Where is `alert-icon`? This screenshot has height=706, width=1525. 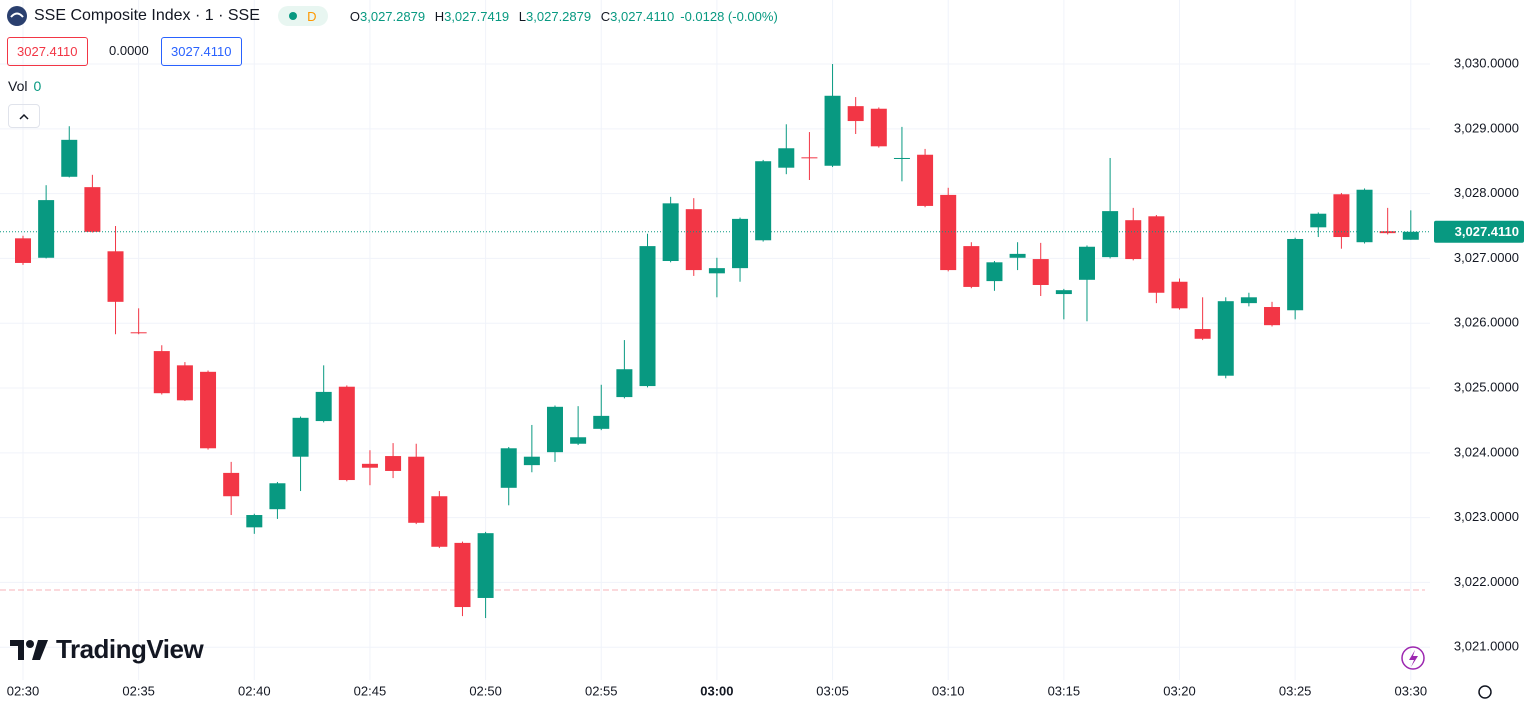
alert-icon is located at coordinates (1413, 658).